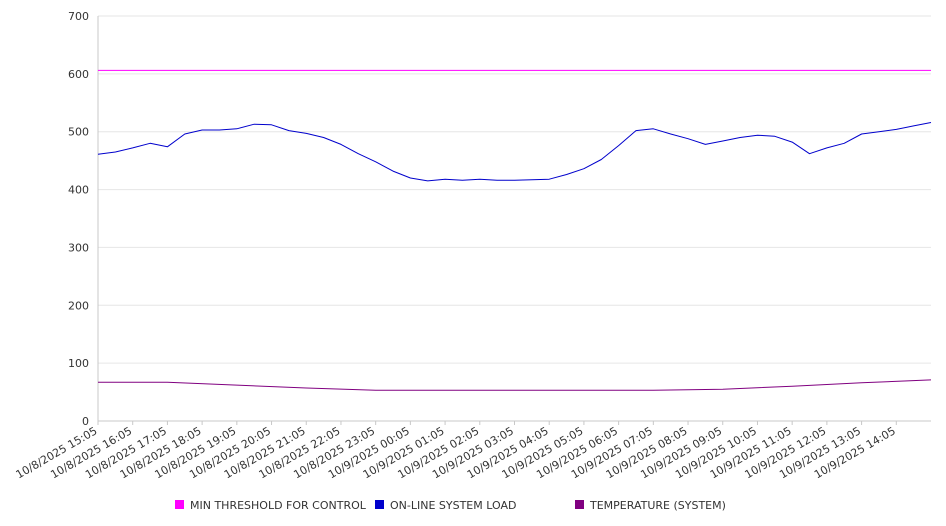 This screenshot has height=526, width=946. I want to click on y-tick-label: 300, so click(78, 247).